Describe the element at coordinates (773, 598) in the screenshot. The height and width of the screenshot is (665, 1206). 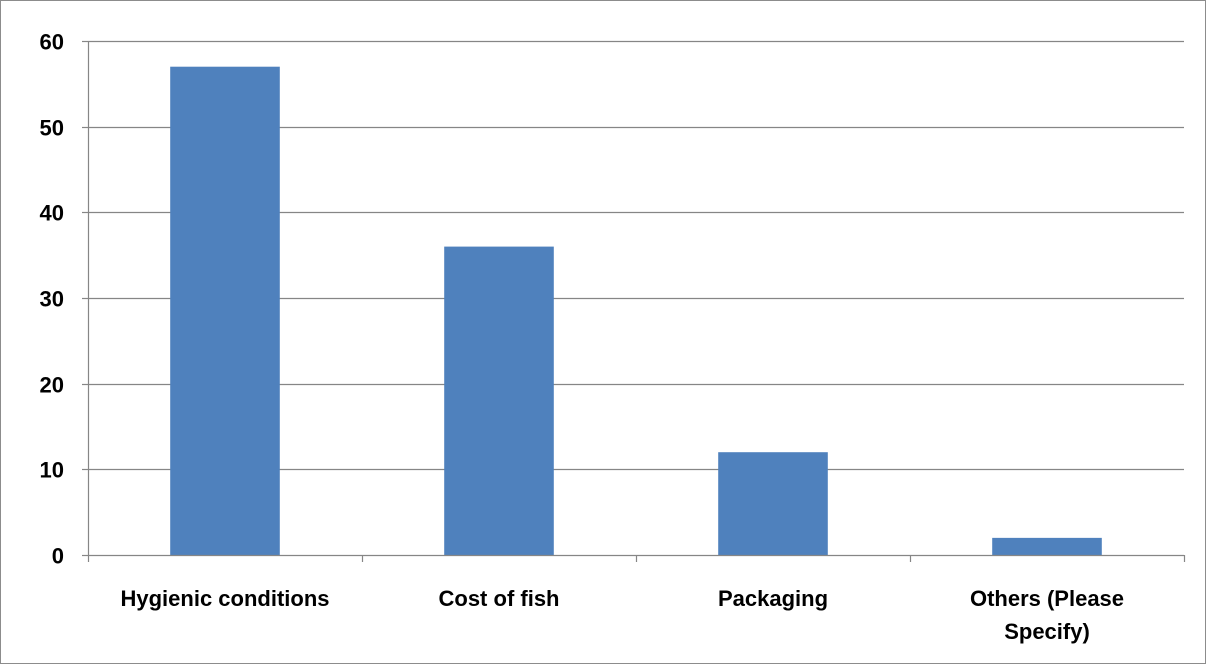
I see `x-category-label: Packaging` at that location.